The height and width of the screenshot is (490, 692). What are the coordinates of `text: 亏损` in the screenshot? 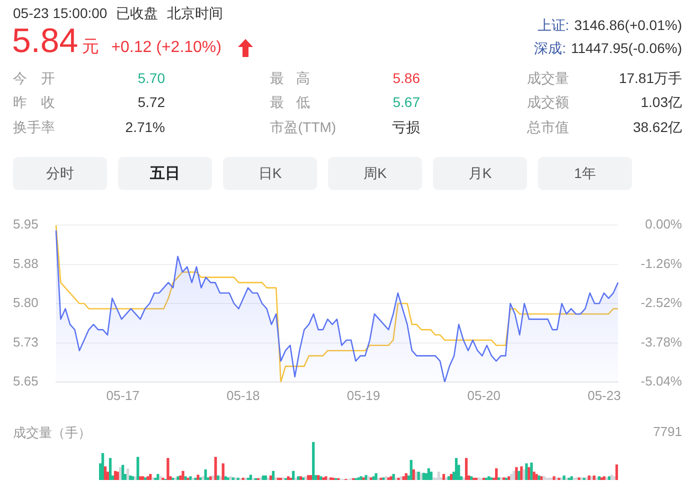 It's located at (406, 128).